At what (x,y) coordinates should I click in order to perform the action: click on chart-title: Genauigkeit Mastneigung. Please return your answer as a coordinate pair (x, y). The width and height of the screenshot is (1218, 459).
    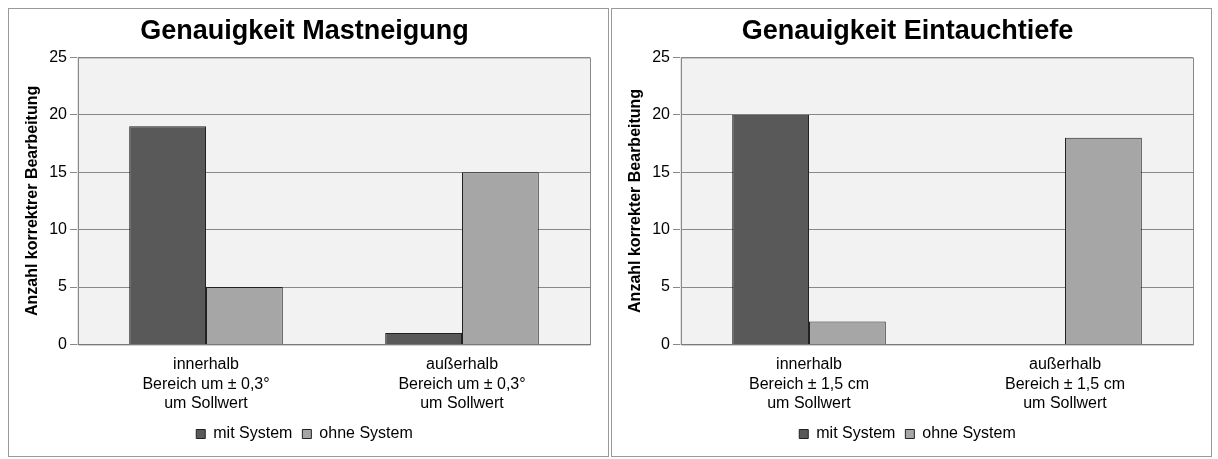
    Looking at the image, I should click on (304, 29).